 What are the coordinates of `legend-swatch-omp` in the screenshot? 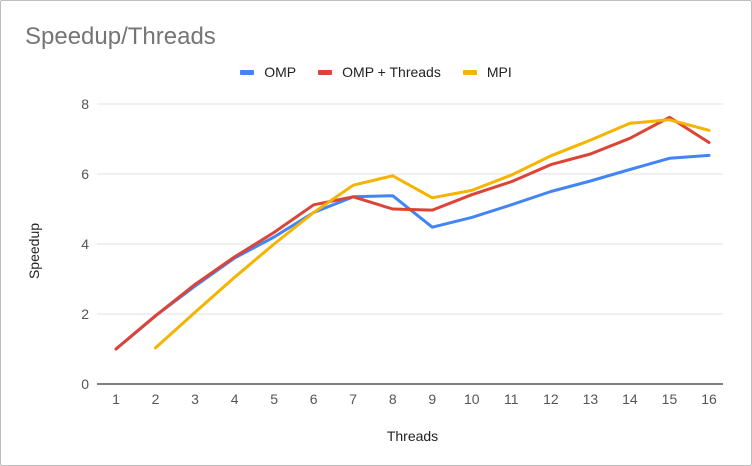 It's located at (247, 72).